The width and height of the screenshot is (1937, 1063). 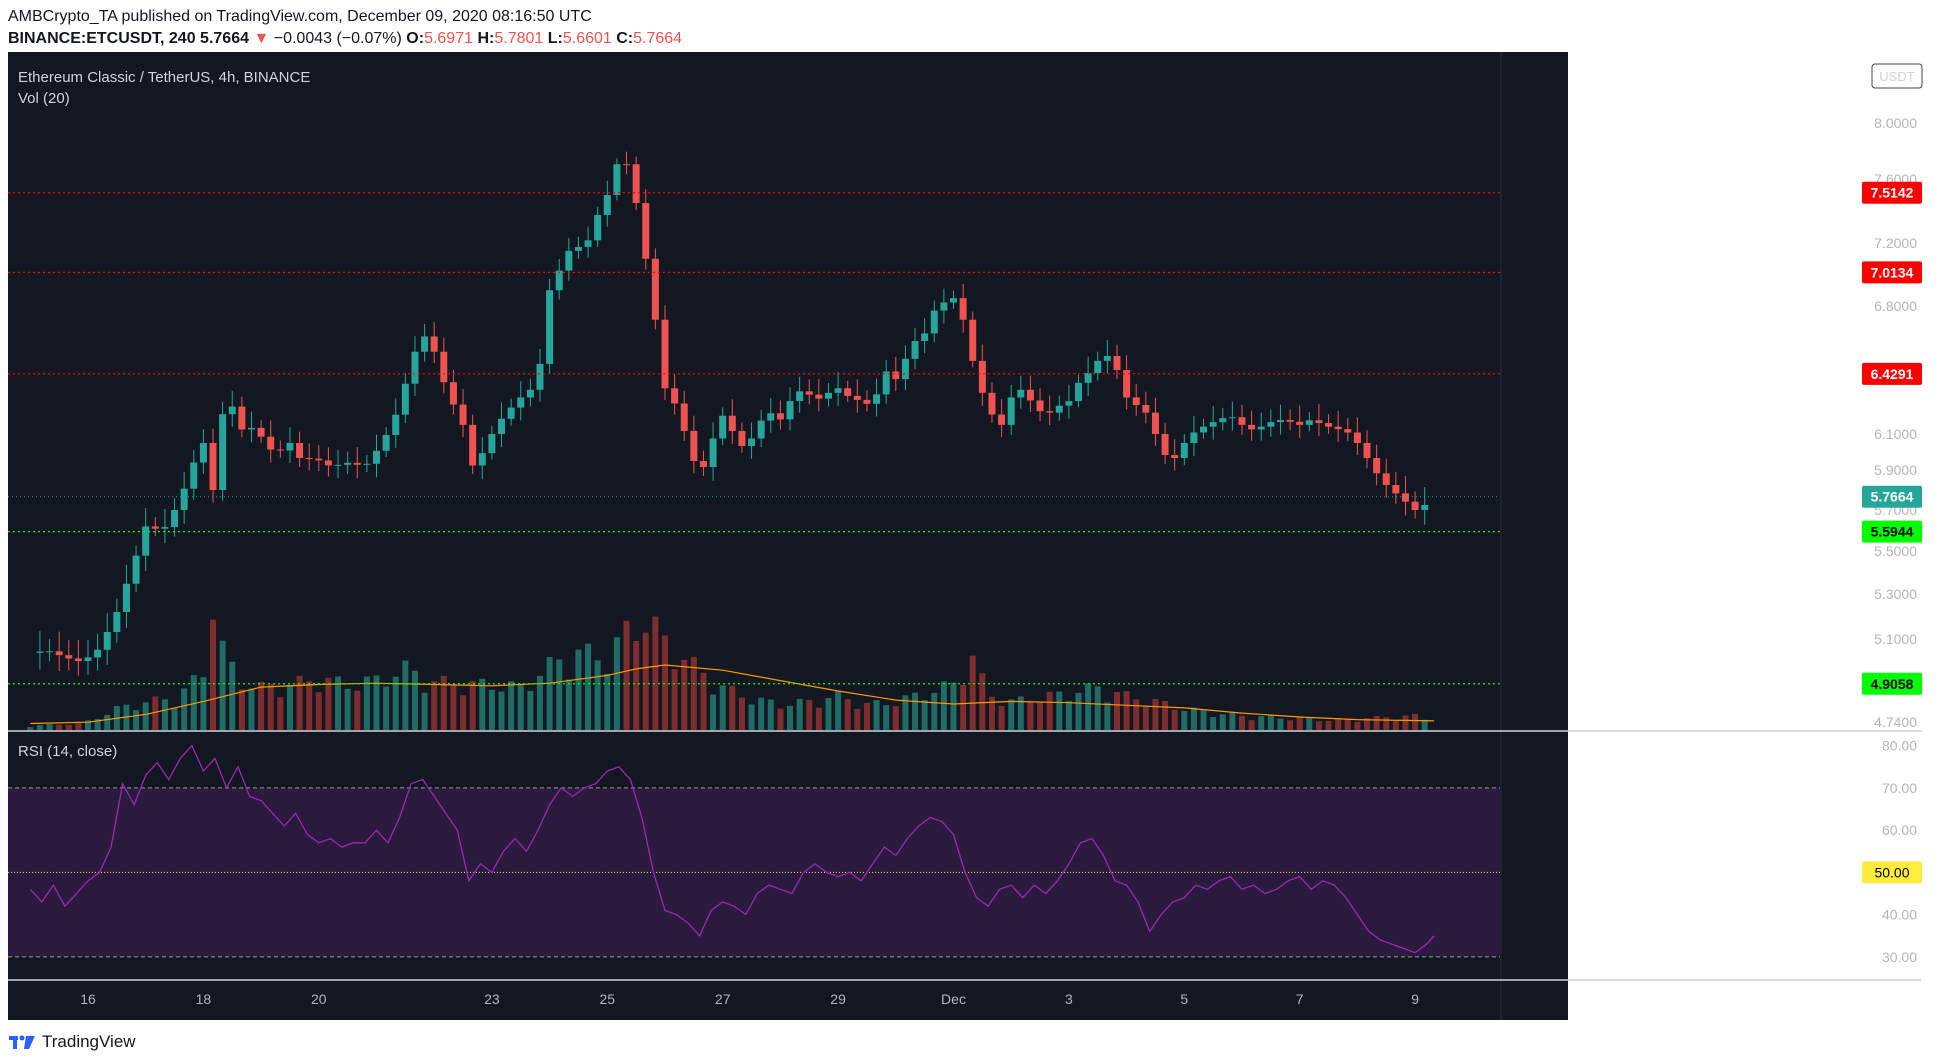 What do you see at coordinates (22, 1042) in the screenshot?
I see `tradingview-logo-icon` at bounding box center [22, 1042].